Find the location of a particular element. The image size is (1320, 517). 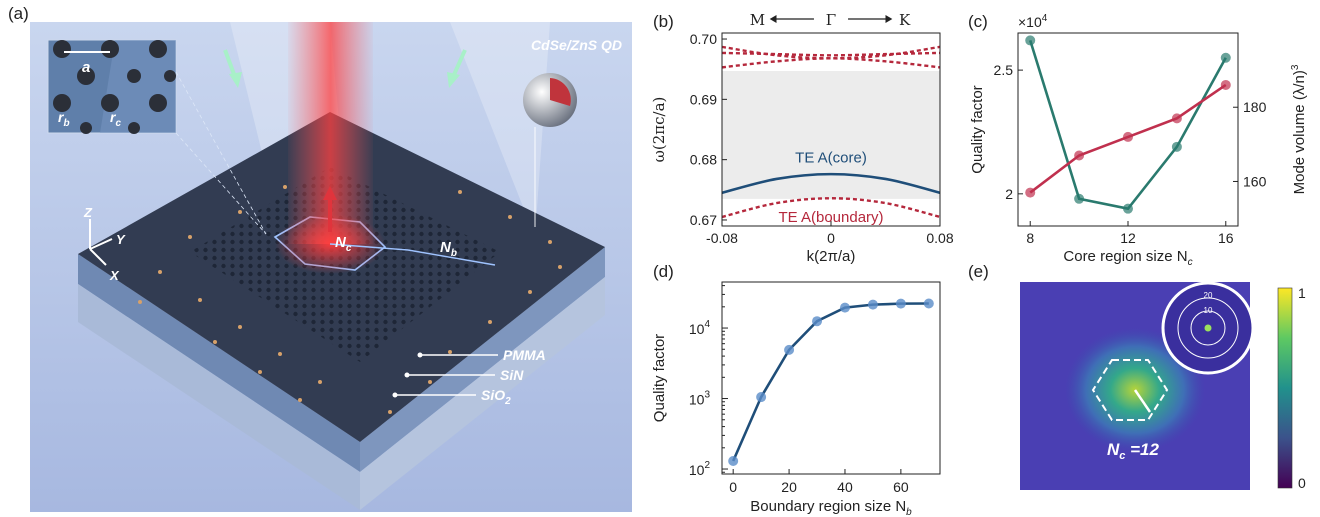

axis-y-label: Y is located at coordinates (121, 239).